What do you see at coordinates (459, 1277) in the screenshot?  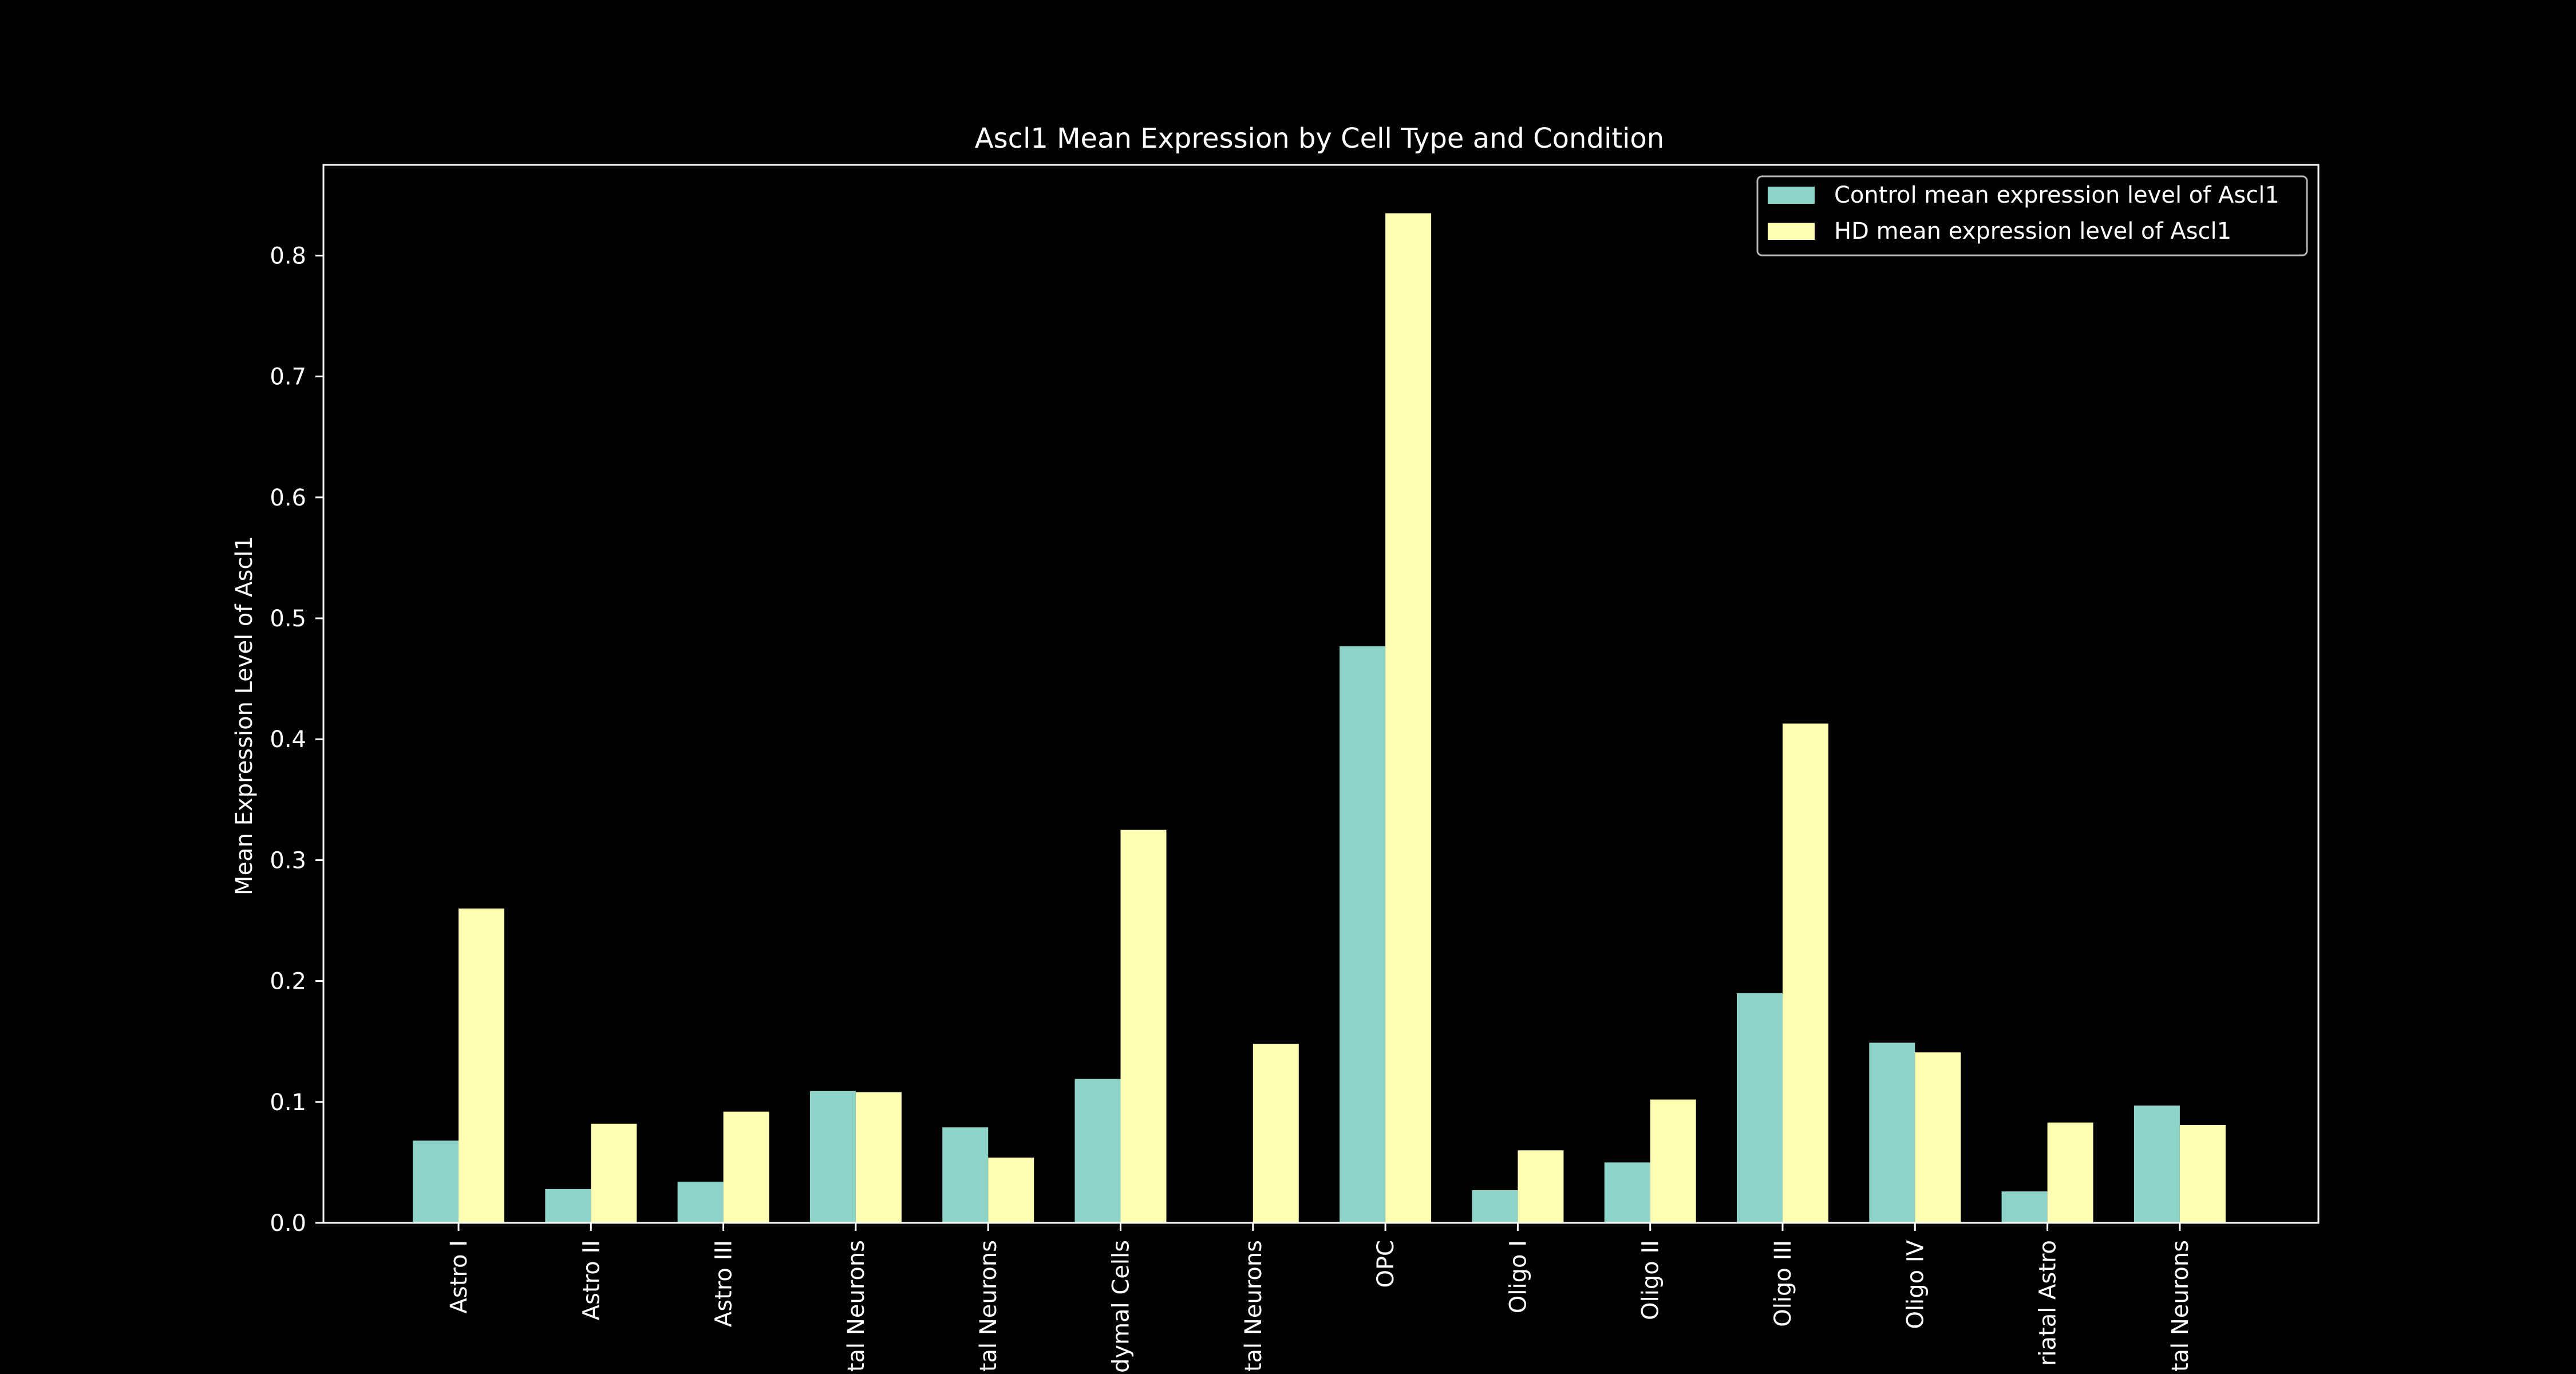 I see `x-tick-label: Astro I` at bounding box center [459, 1277].